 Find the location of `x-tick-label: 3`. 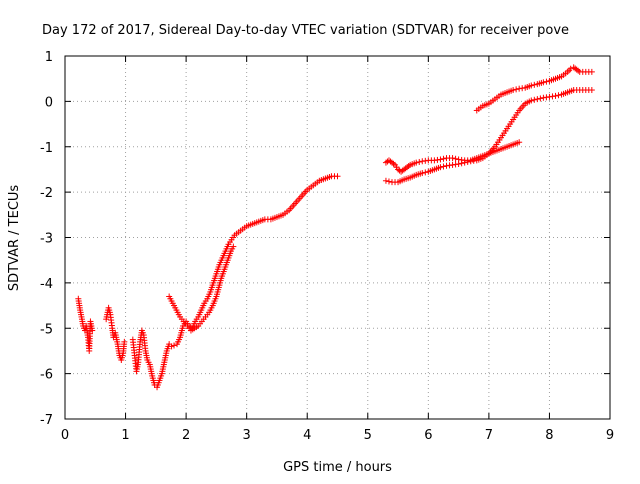

x-tick-label: 3 is located at coordinates (247, 435).